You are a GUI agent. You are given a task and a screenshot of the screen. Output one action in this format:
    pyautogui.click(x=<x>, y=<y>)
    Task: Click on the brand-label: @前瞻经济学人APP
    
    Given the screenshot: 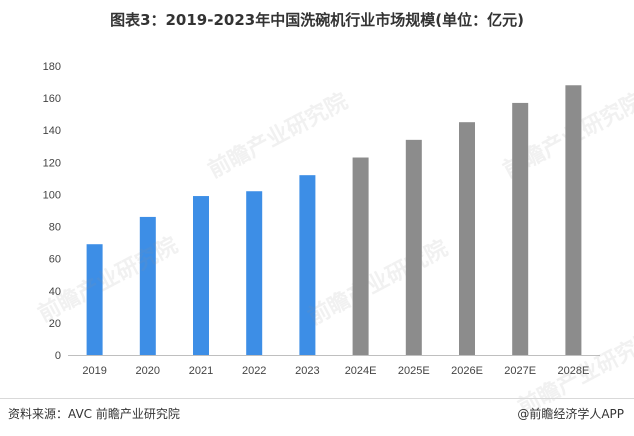 What is the action you would take?
    pyautogui.click(x=570, y=414)
    